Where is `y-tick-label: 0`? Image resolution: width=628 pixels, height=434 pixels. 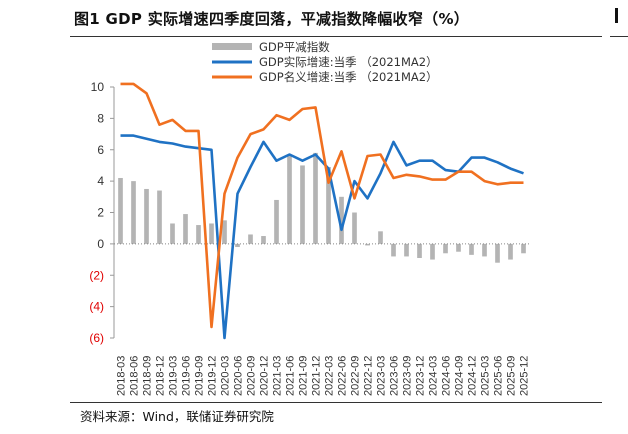
y-tick-label: 0 is located at coordinates (100, 244).